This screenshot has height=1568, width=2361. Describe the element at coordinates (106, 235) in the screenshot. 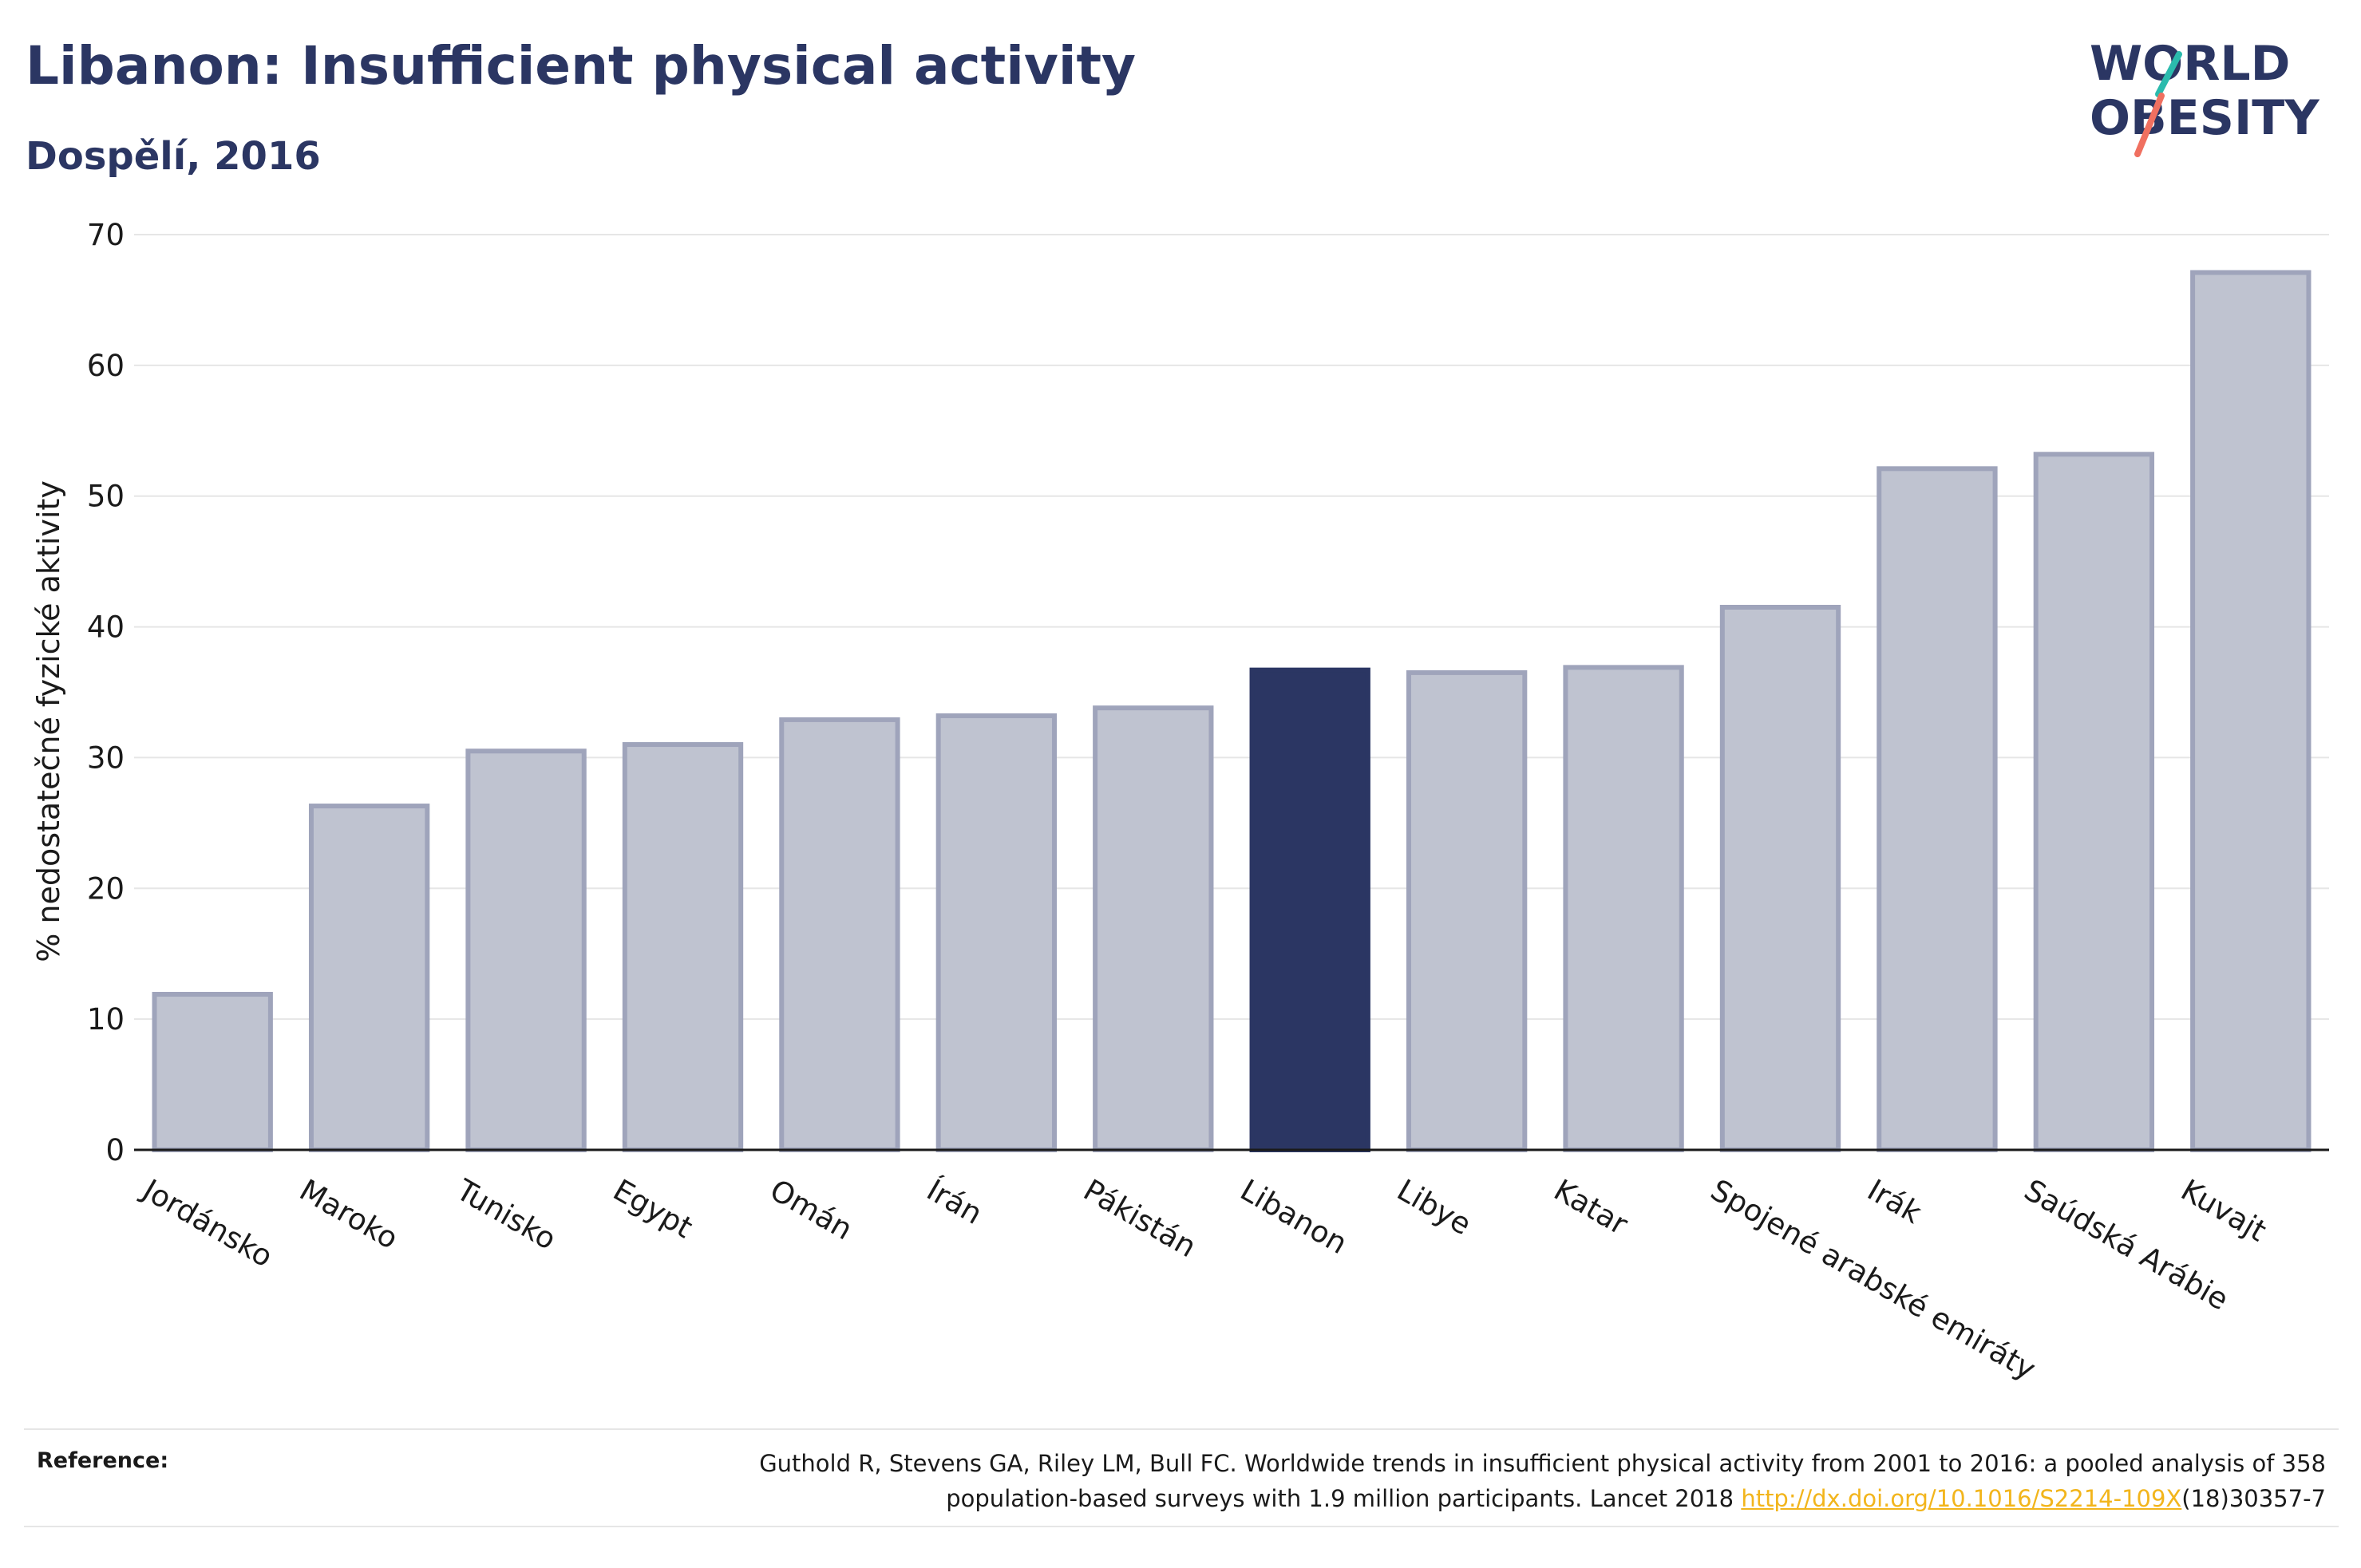

I see `y-tick-label: 70` at that location.